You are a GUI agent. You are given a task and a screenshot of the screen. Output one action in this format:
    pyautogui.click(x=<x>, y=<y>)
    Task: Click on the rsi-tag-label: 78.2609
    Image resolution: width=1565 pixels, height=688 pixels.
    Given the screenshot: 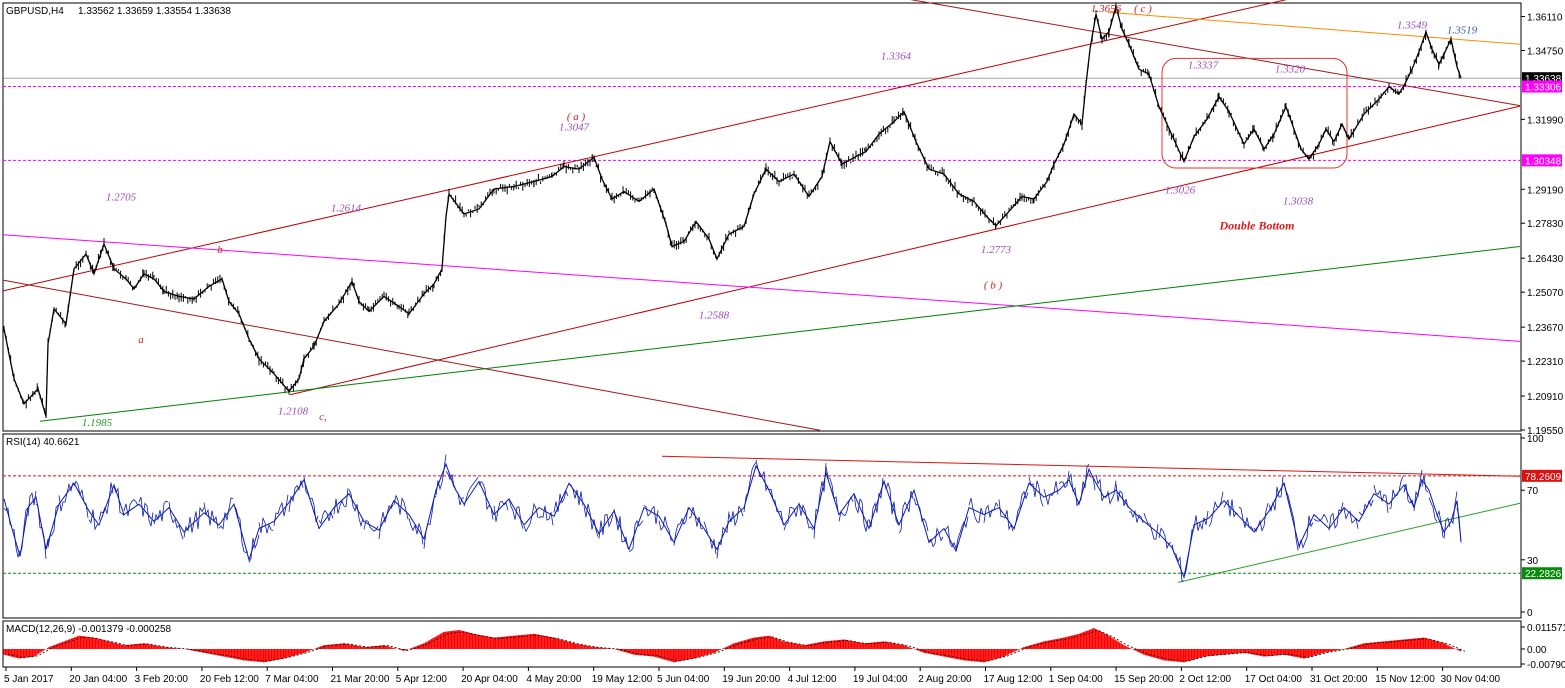 What is the action you would take?
    pyautogui.click(x=1543, y=477)
    